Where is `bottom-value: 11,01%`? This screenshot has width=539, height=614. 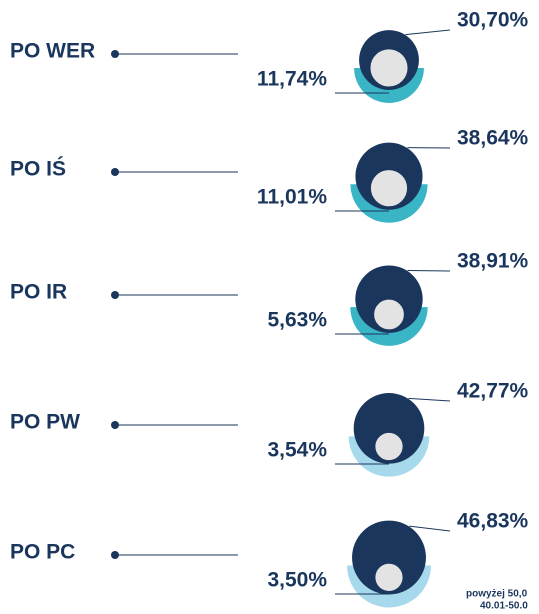 bottom-value: 11,01% is located at coordinates (292, 197).